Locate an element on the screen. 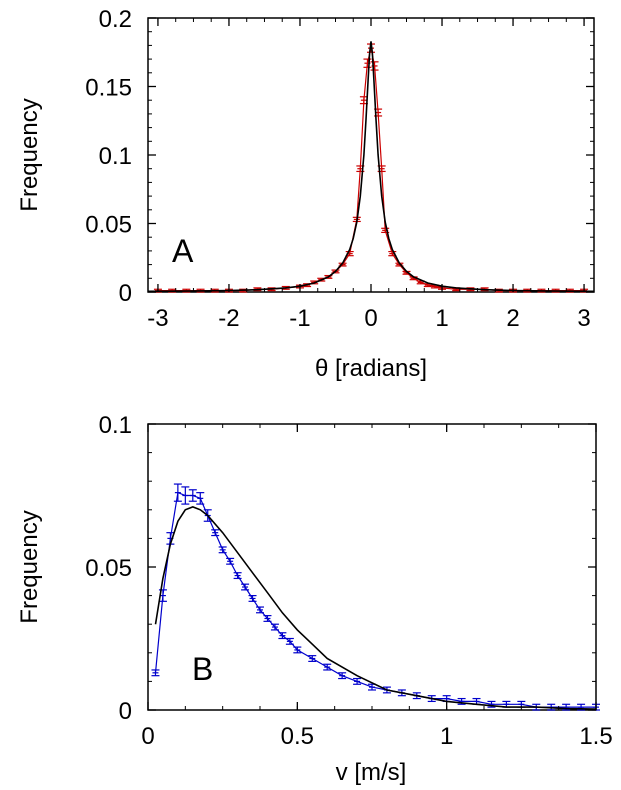  panel-b-x-axis-label: v [m/s] is located at coordinates (371, 772).